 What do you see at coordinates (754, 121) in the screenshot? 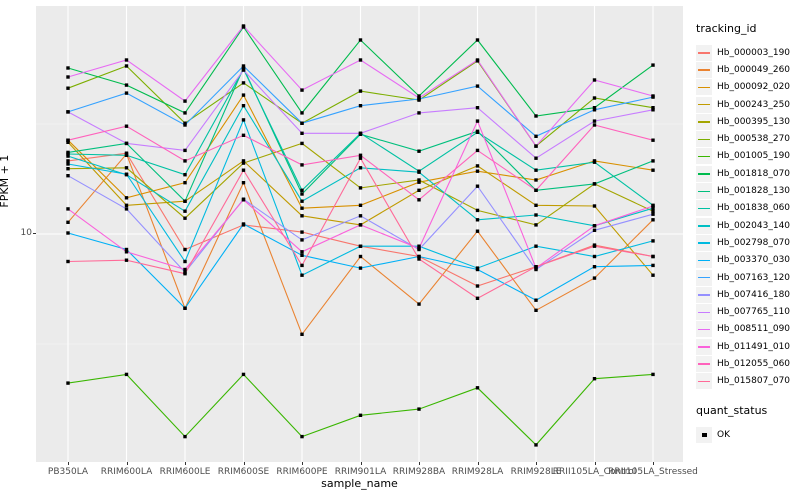
I see `legend-item-label: Hb_000395_130` at bounding box center [754, 121].